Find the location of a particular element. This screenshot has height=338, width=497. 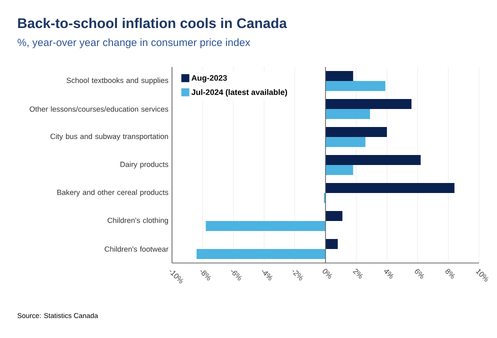

chart-subtitle: %, year-over year change in consumer price index is located at coordinates (134, 43).